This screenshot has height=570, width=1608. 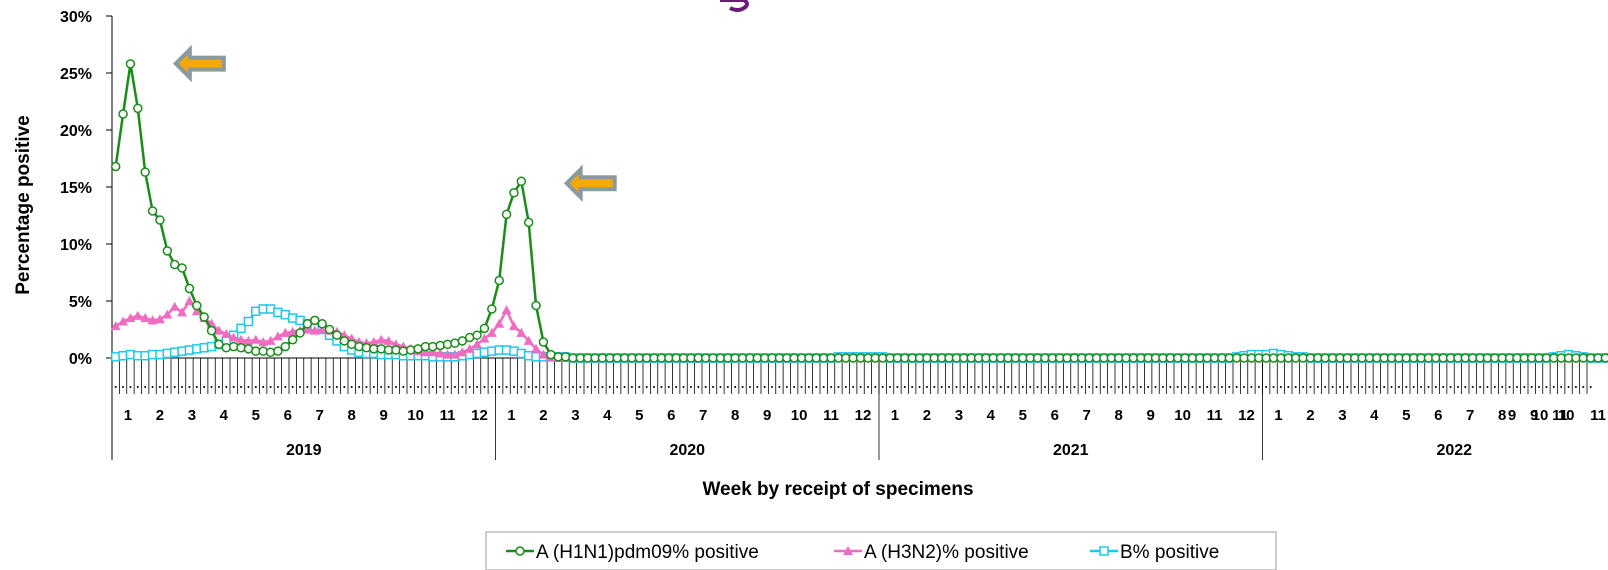 What do you see at coordinates (1470, 415) in the screenshot?
I see `x-month-label: 7` at bounding box center [1470, 415].